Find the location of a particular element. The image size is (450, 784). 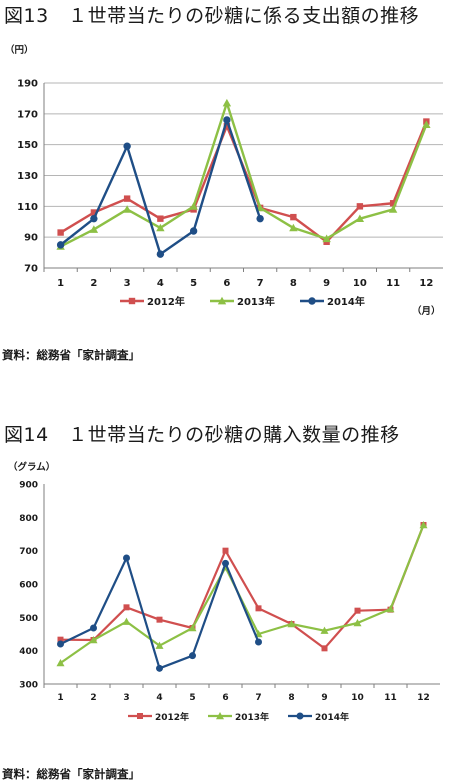

chart1-y-unit-label: （円） is located at coordinates (19, 50).